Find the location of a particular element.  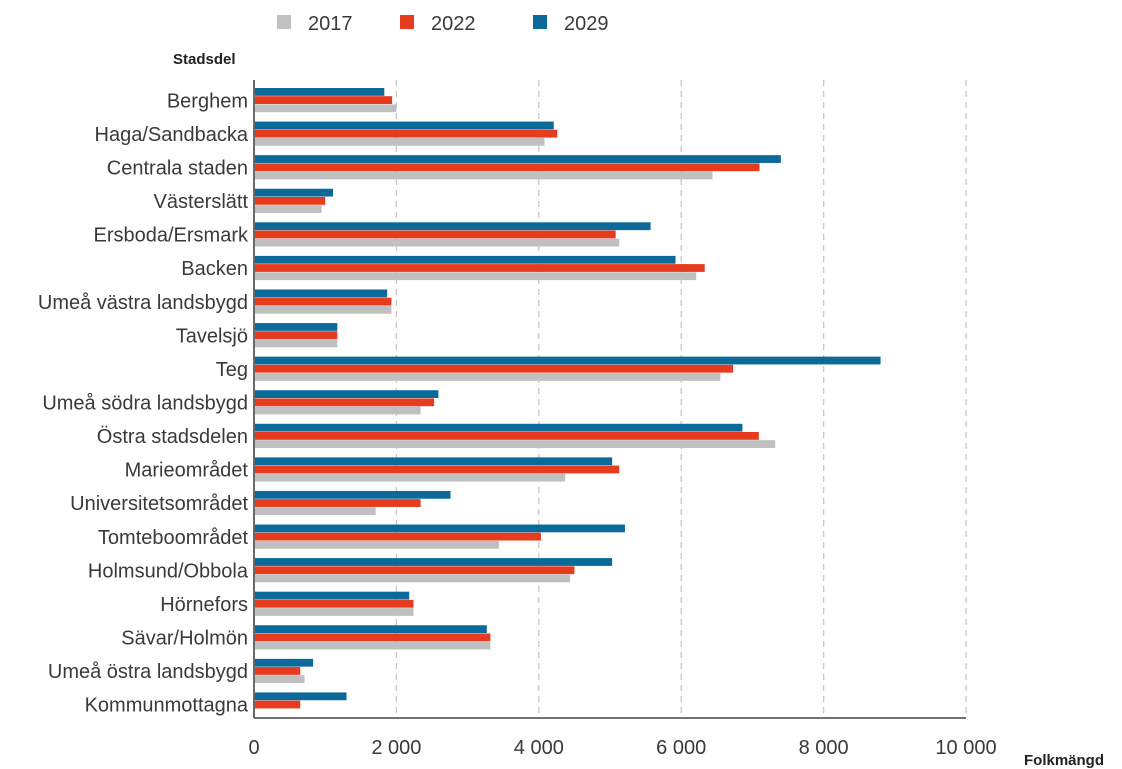

bar-kommunmottagna-2029 is located at coordinates (301, 696).